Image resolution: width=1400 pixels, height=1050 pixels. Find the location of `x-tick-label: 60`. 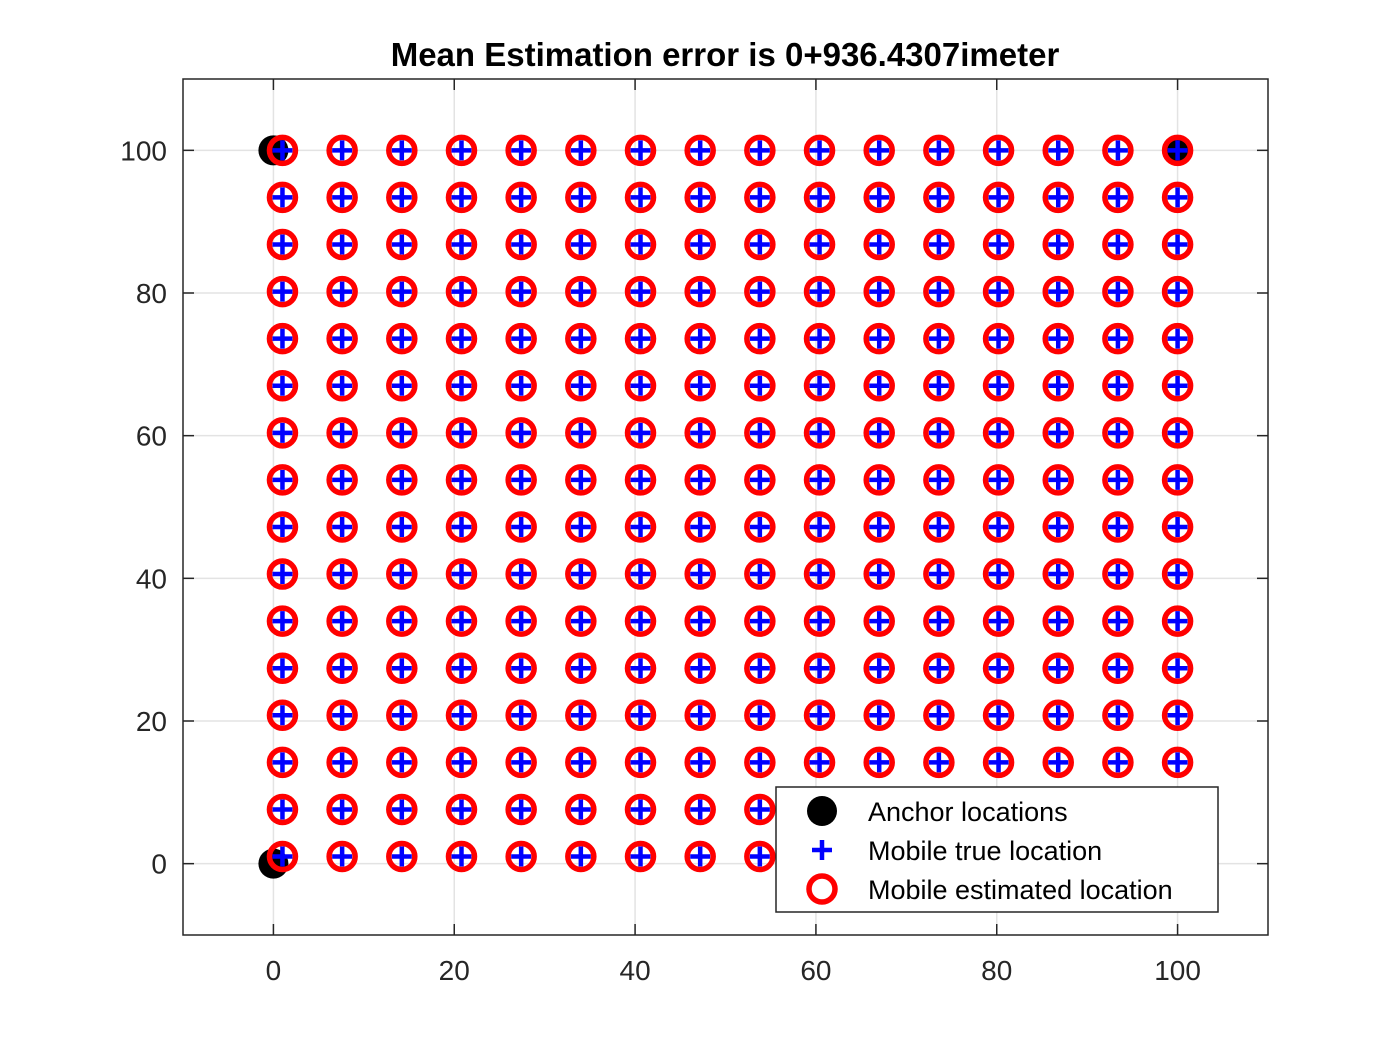

x-tick-label: 60 is located at coordinates (815, 970).